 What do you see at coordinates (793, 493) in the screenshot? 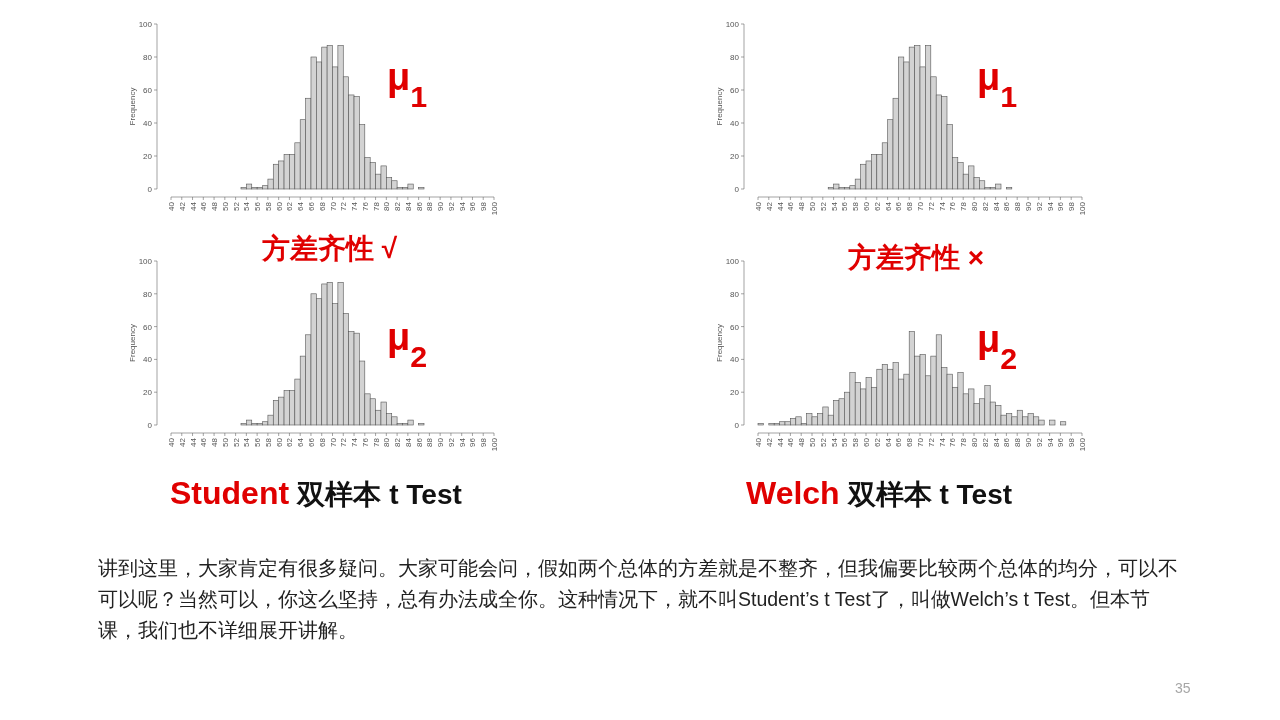
I see `text: Welch` at bounding box center [793, 493].